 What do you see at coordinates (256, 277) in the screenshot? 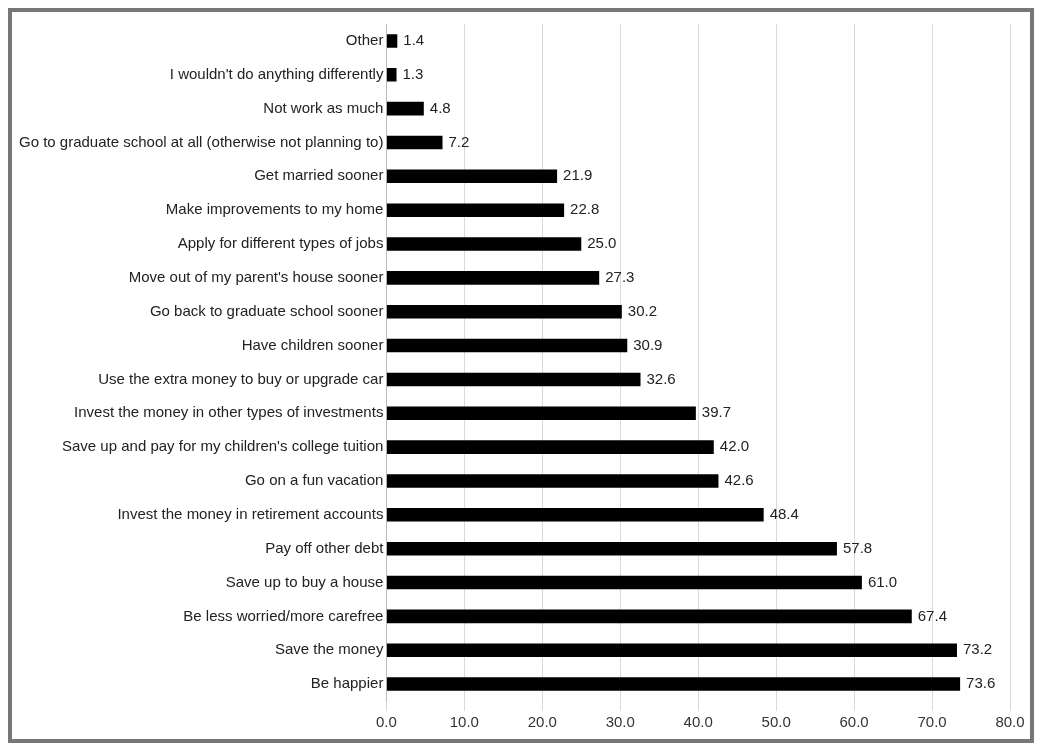
I see `y-tick-label: Move out of my parent's house sooner` at bounding box center [256, 277].